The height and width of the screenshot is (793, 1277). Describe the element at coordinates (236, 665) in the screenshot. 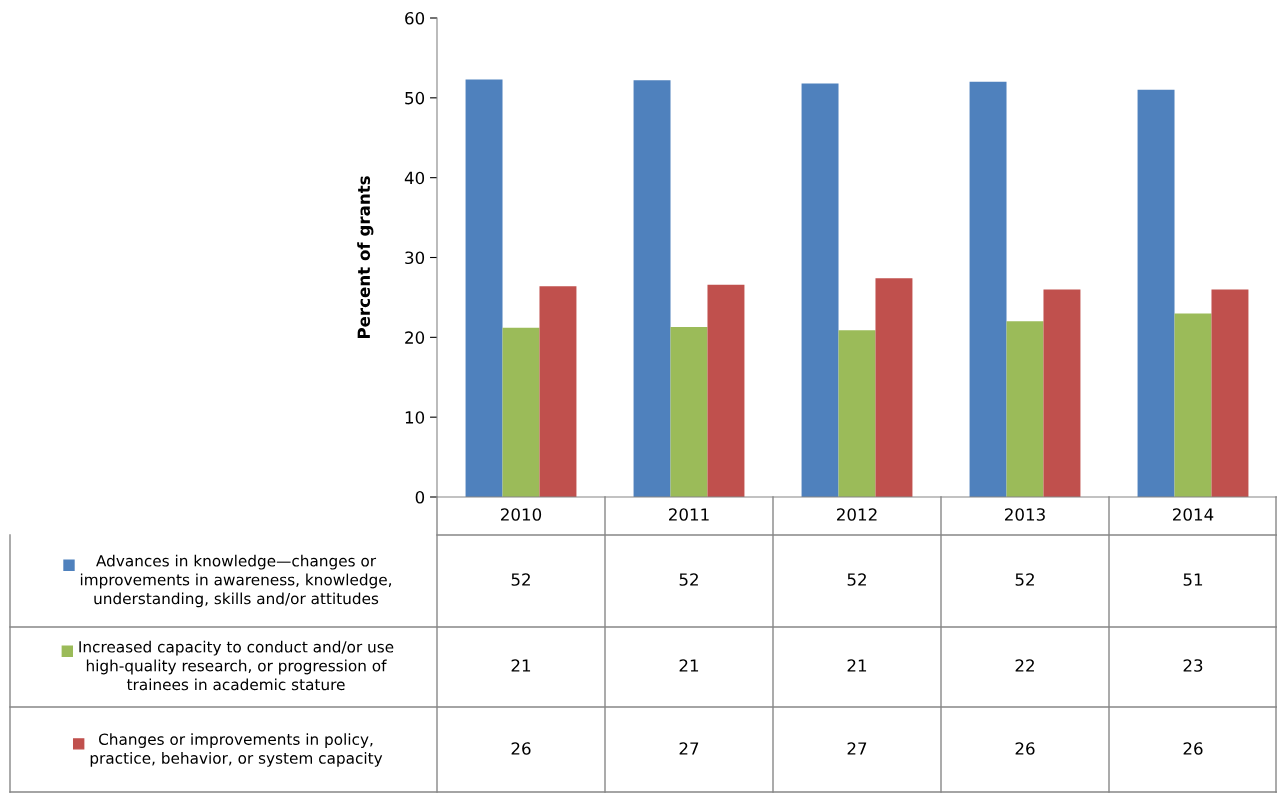

I see `legend-label: Increased capacity to conduct and/or use high-quality research, or progression of trainees in academic stature` at that location.